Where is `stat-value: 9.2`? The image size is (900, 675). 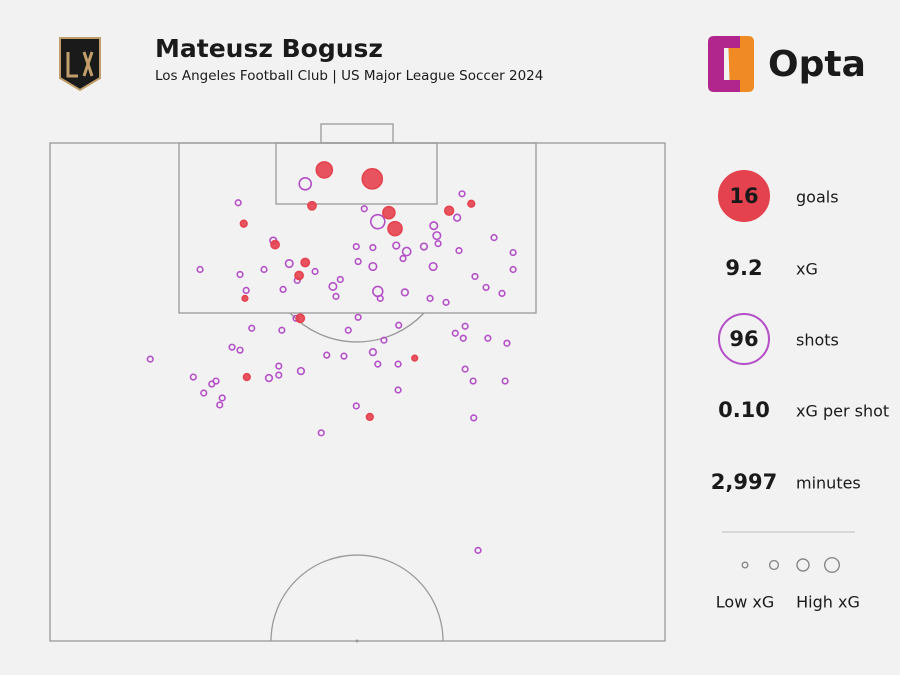 stat-value: 9.2 is located at coordinates (743, 268).